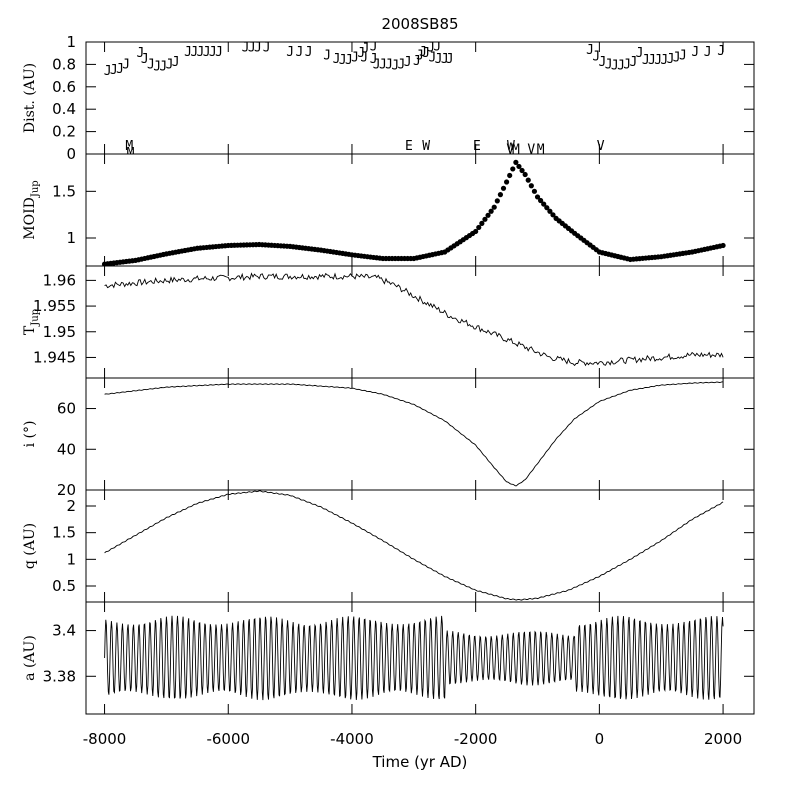 This screenshot has height=797, width=797. Describe the element at coordinates (66, 490) in the screenshot. I see `y-tick-label: 20` at that location.